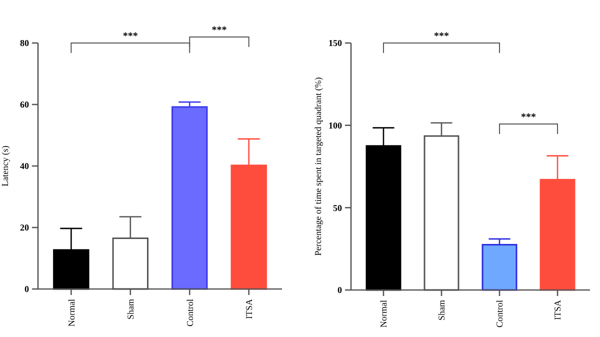 This screenshot has width=600, height=337. I want to click on y-tick-label: 150, so click(335, 43).